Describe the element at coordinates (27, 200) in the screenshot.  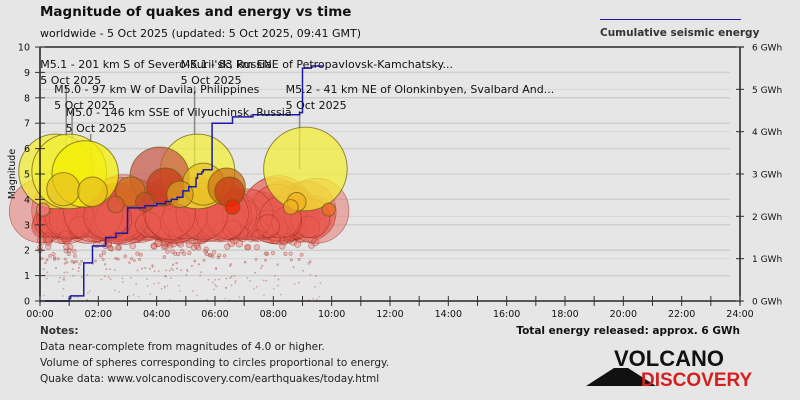
I see `y-tick-label: 4` at that location.